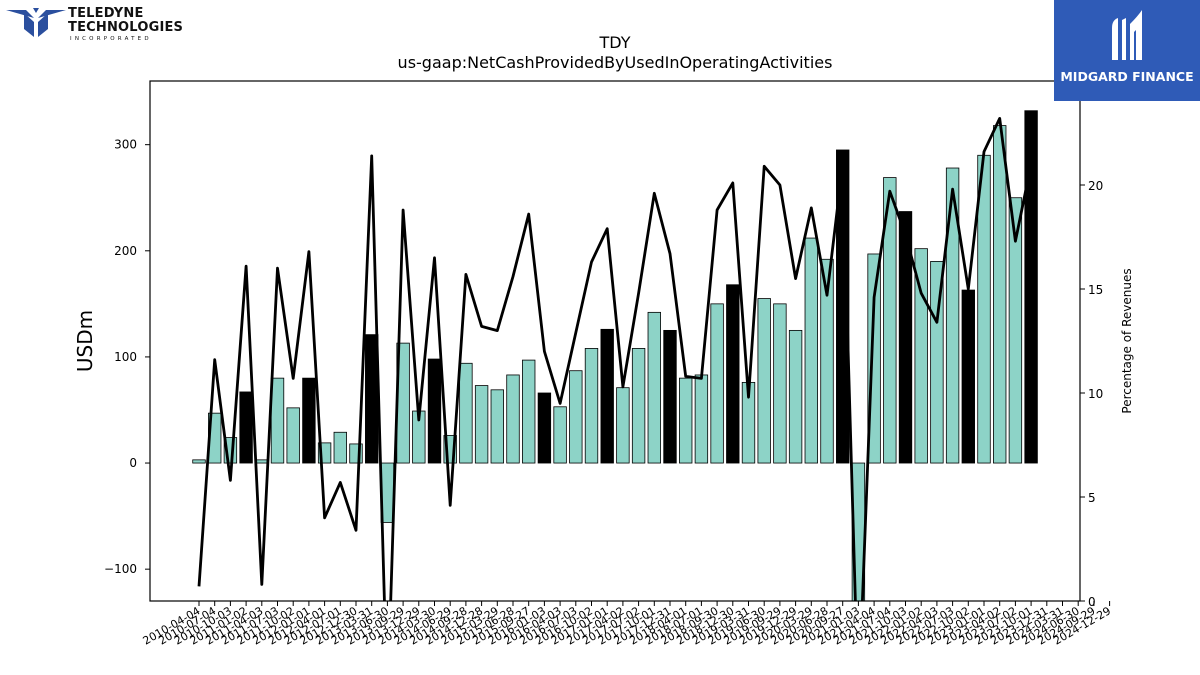 This screenshot has width=1200, height=675. What do you see at coordinates (1095, 394) in the screenshot?
I see `y2-tick-label: 10` at bounding box center [1095, 394].